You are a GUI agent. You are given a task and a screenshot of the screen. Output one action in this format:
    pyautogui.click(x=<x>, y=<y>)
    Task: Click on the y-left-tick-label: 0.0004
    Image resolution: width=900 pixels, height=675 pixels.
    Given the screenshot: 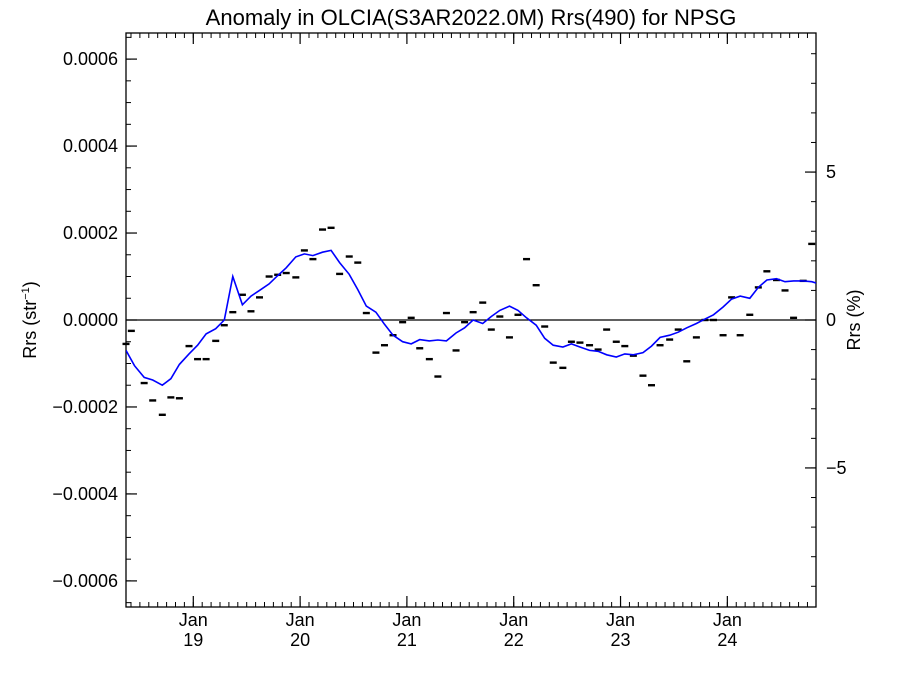 What is the action you would take?
    pyautogui.click(x=90, y=146)
    